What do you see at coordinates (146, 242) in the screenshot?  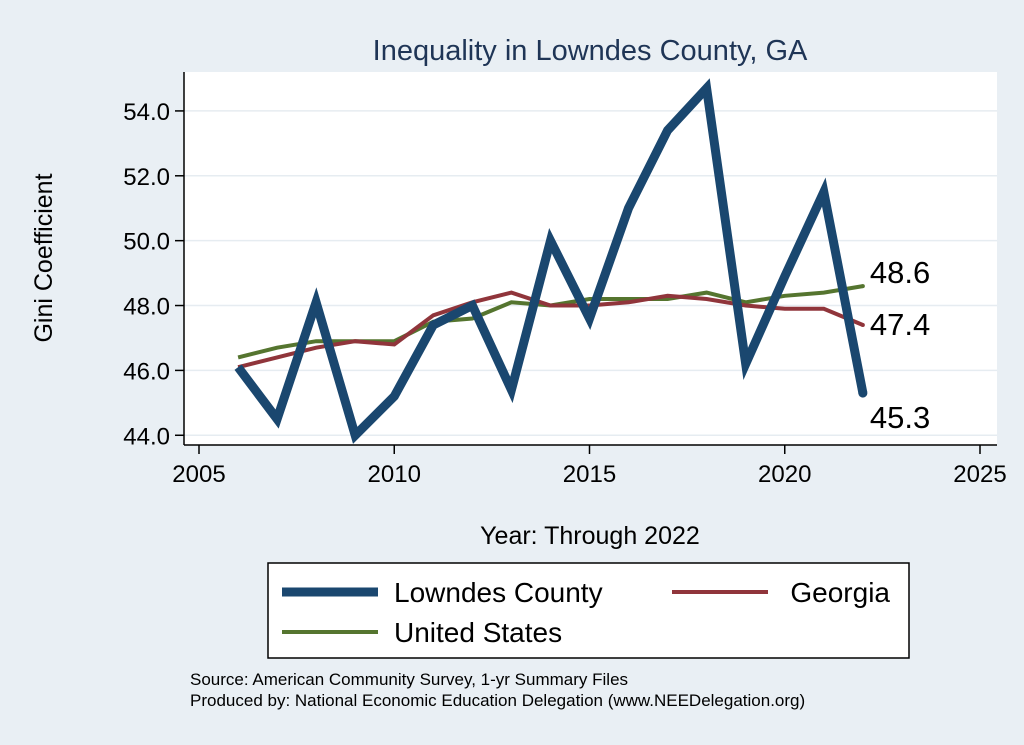 I see `y-tick-label: 50.0` at bounding box center [146, 242].